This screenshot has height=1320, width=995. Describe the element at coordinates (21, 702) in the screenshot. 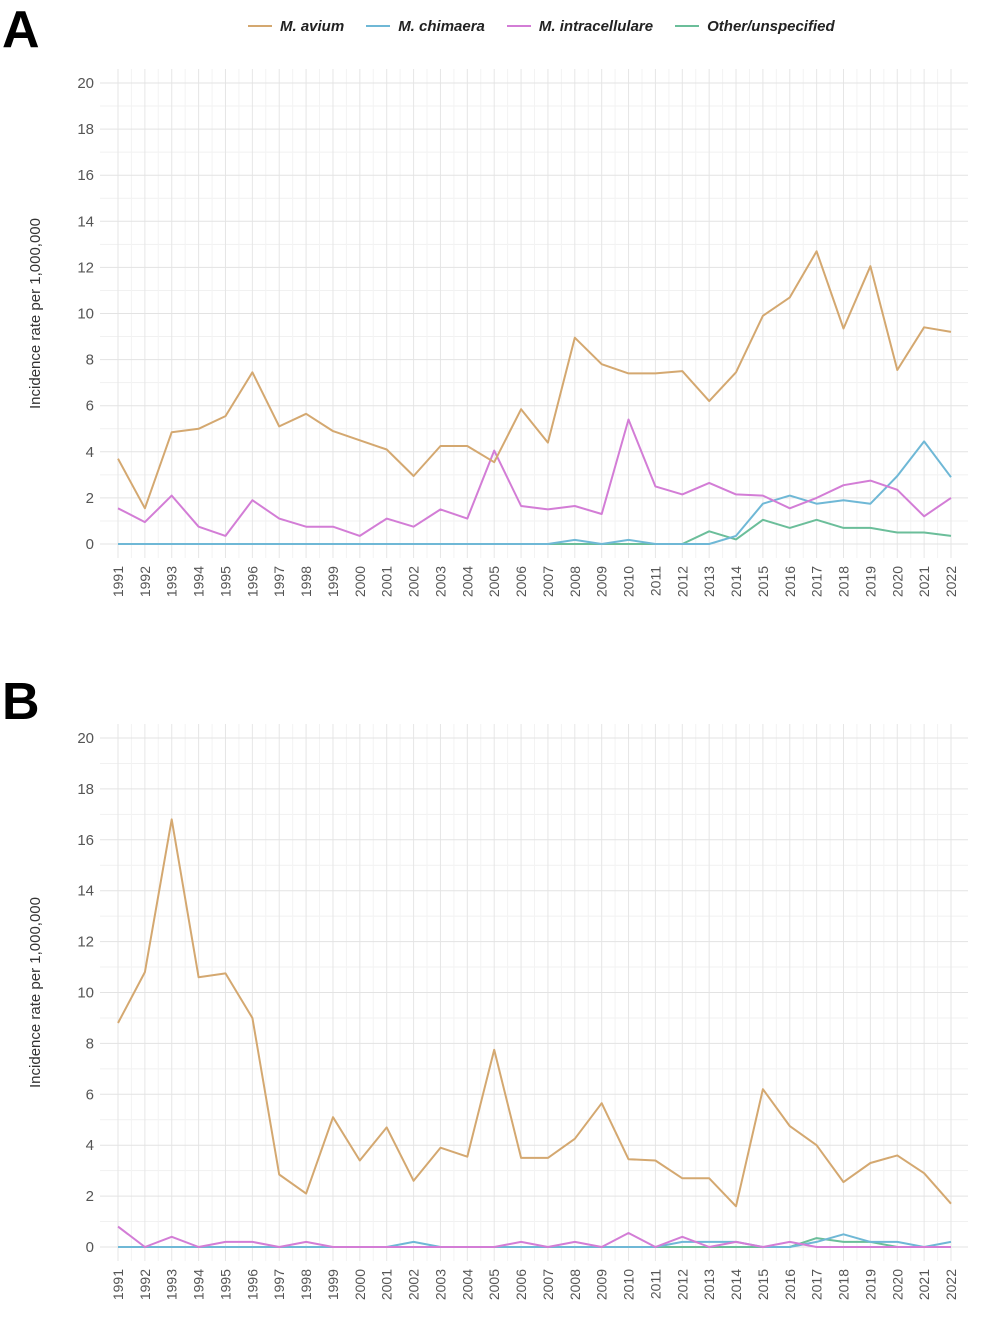

I see `panel-b-label: B` at that location.